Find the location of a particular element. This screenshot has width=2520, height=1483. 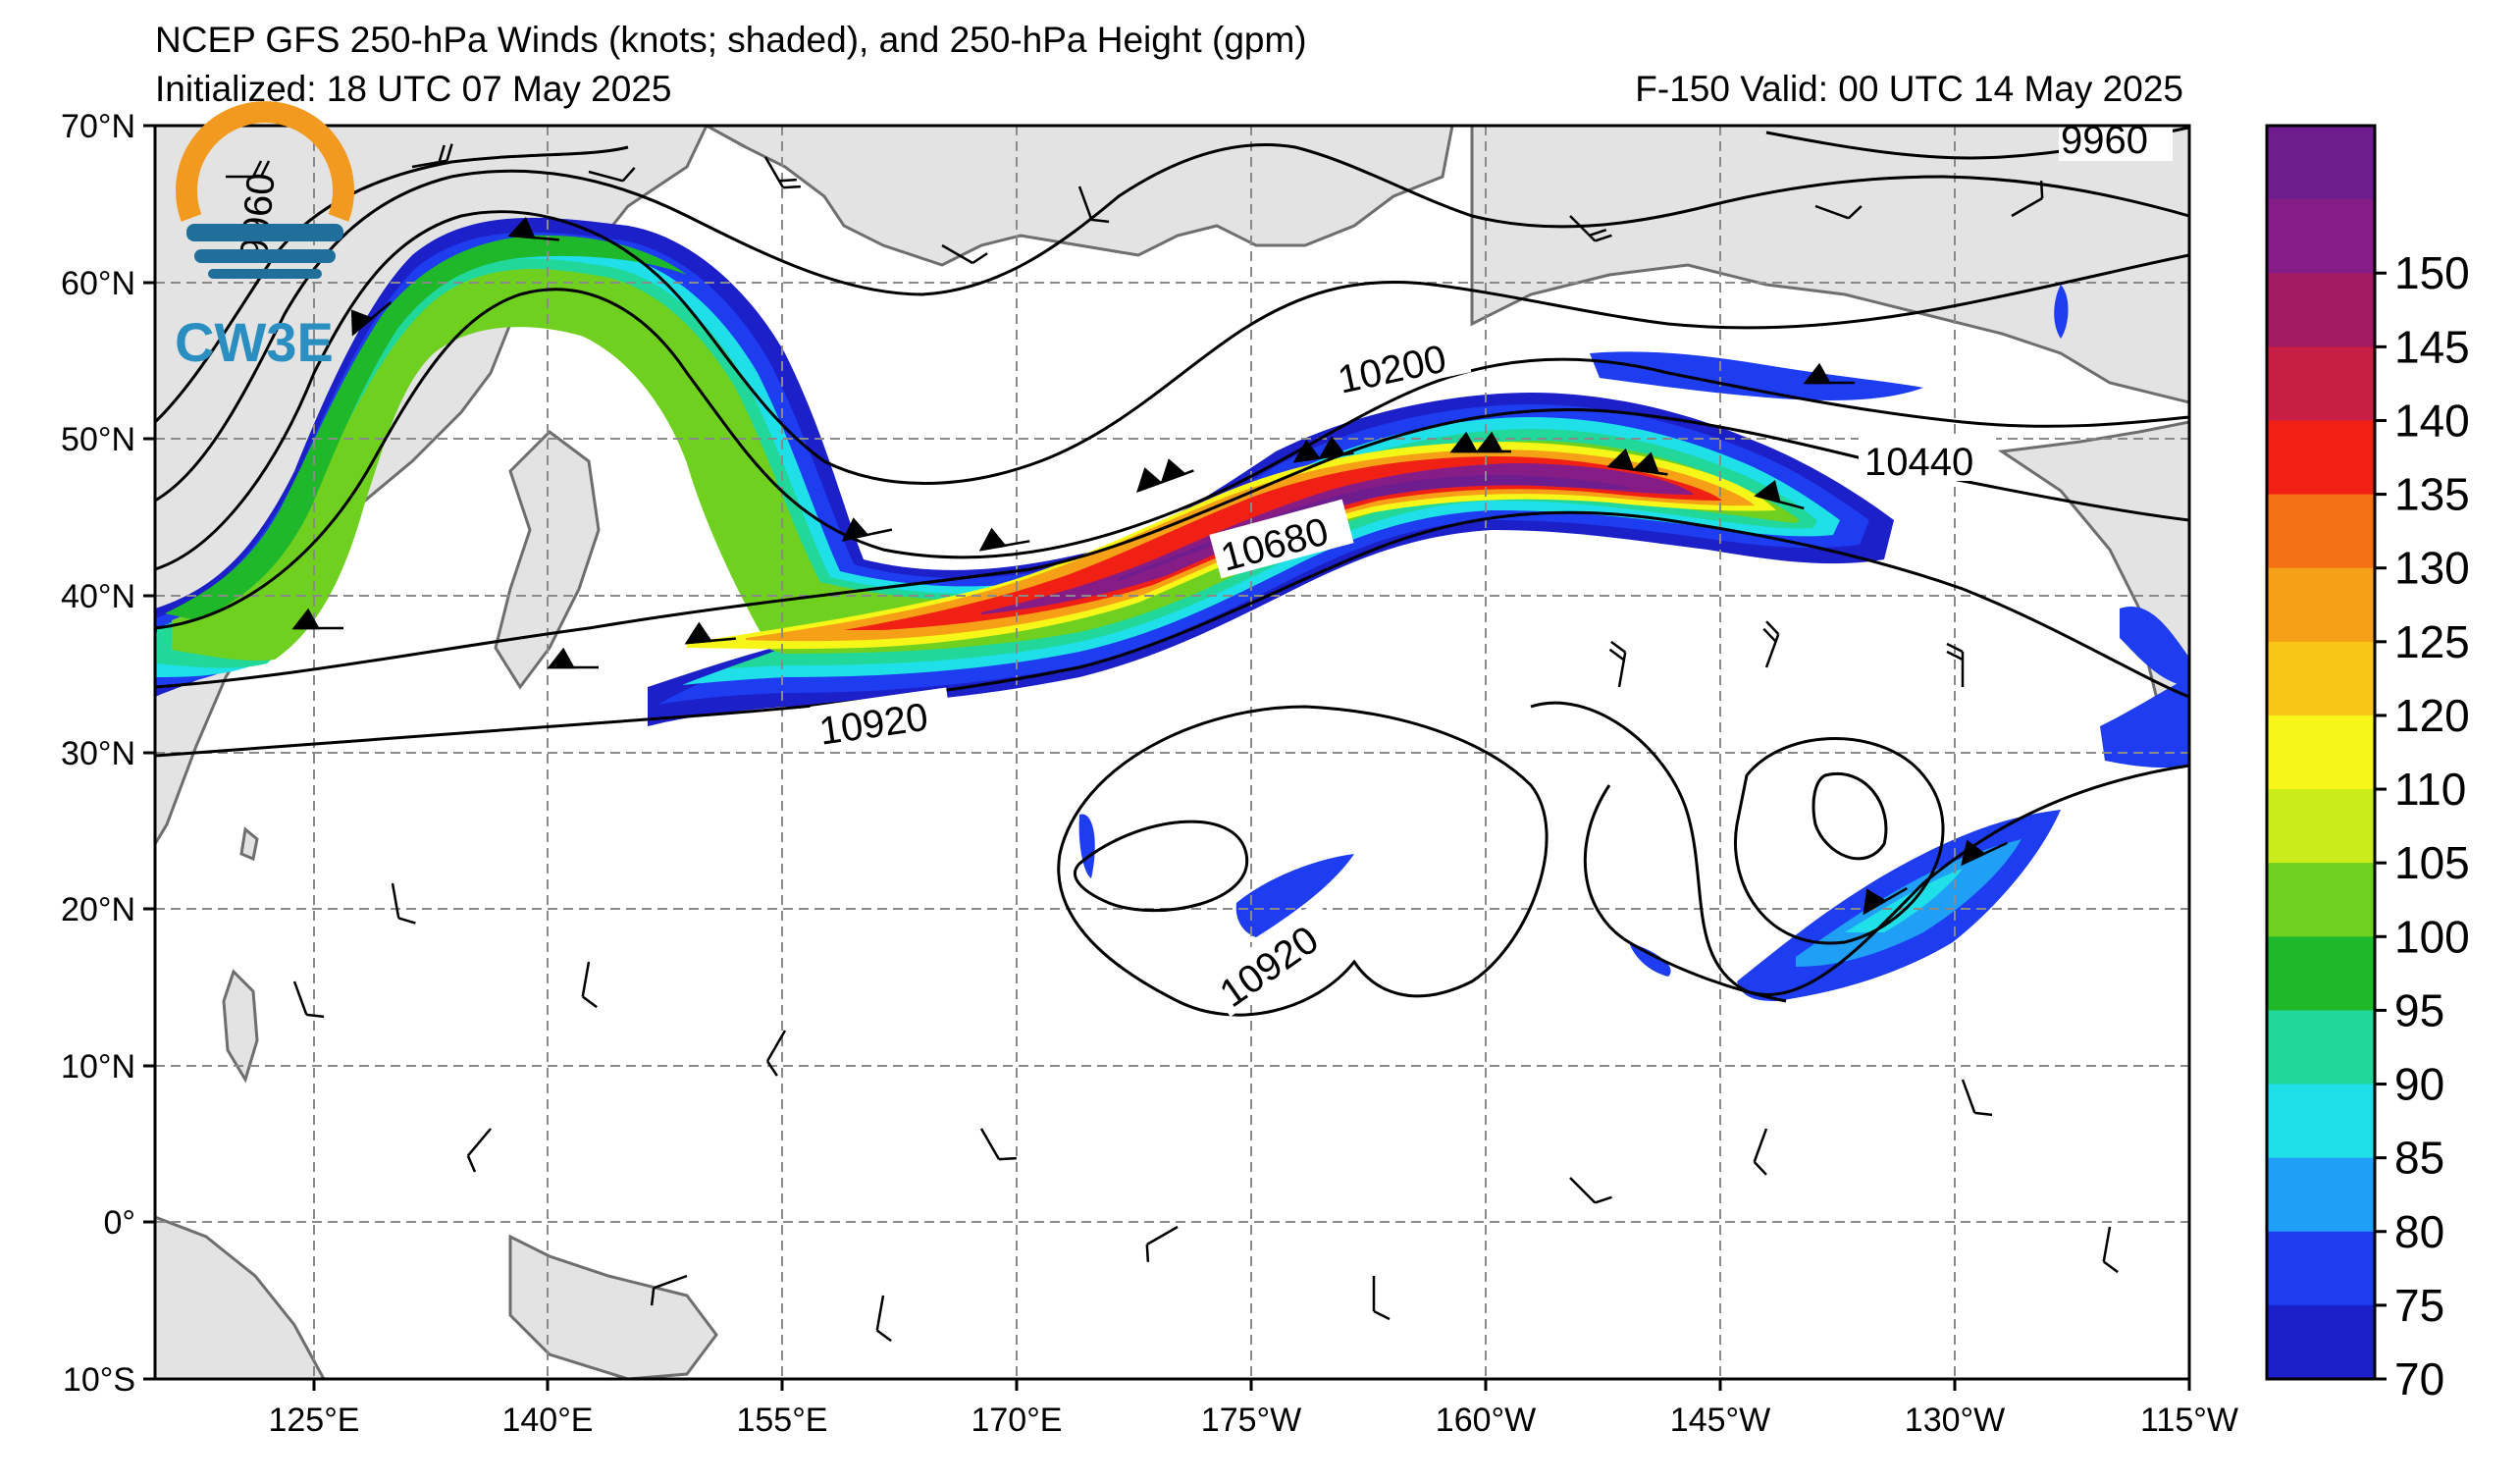

lat-label-10n: 10°N is located at coordinates (98, 1067).